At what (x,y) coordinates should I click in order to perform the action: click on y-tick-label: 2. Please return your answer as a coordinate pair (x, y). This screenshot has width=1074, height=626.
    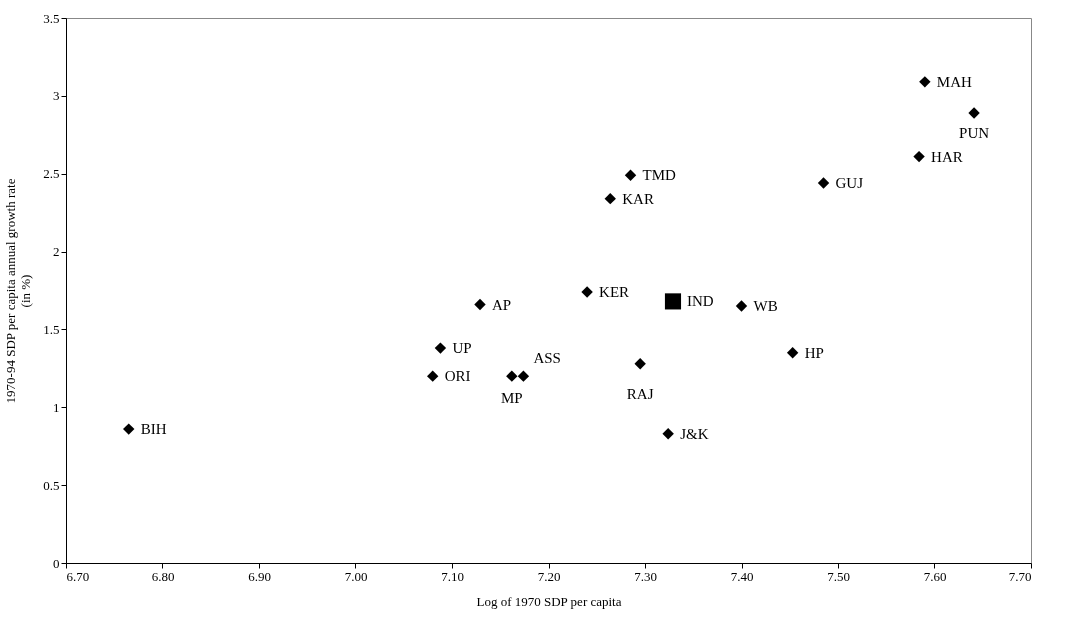
    Looking at the image, I should click on (56, 252).